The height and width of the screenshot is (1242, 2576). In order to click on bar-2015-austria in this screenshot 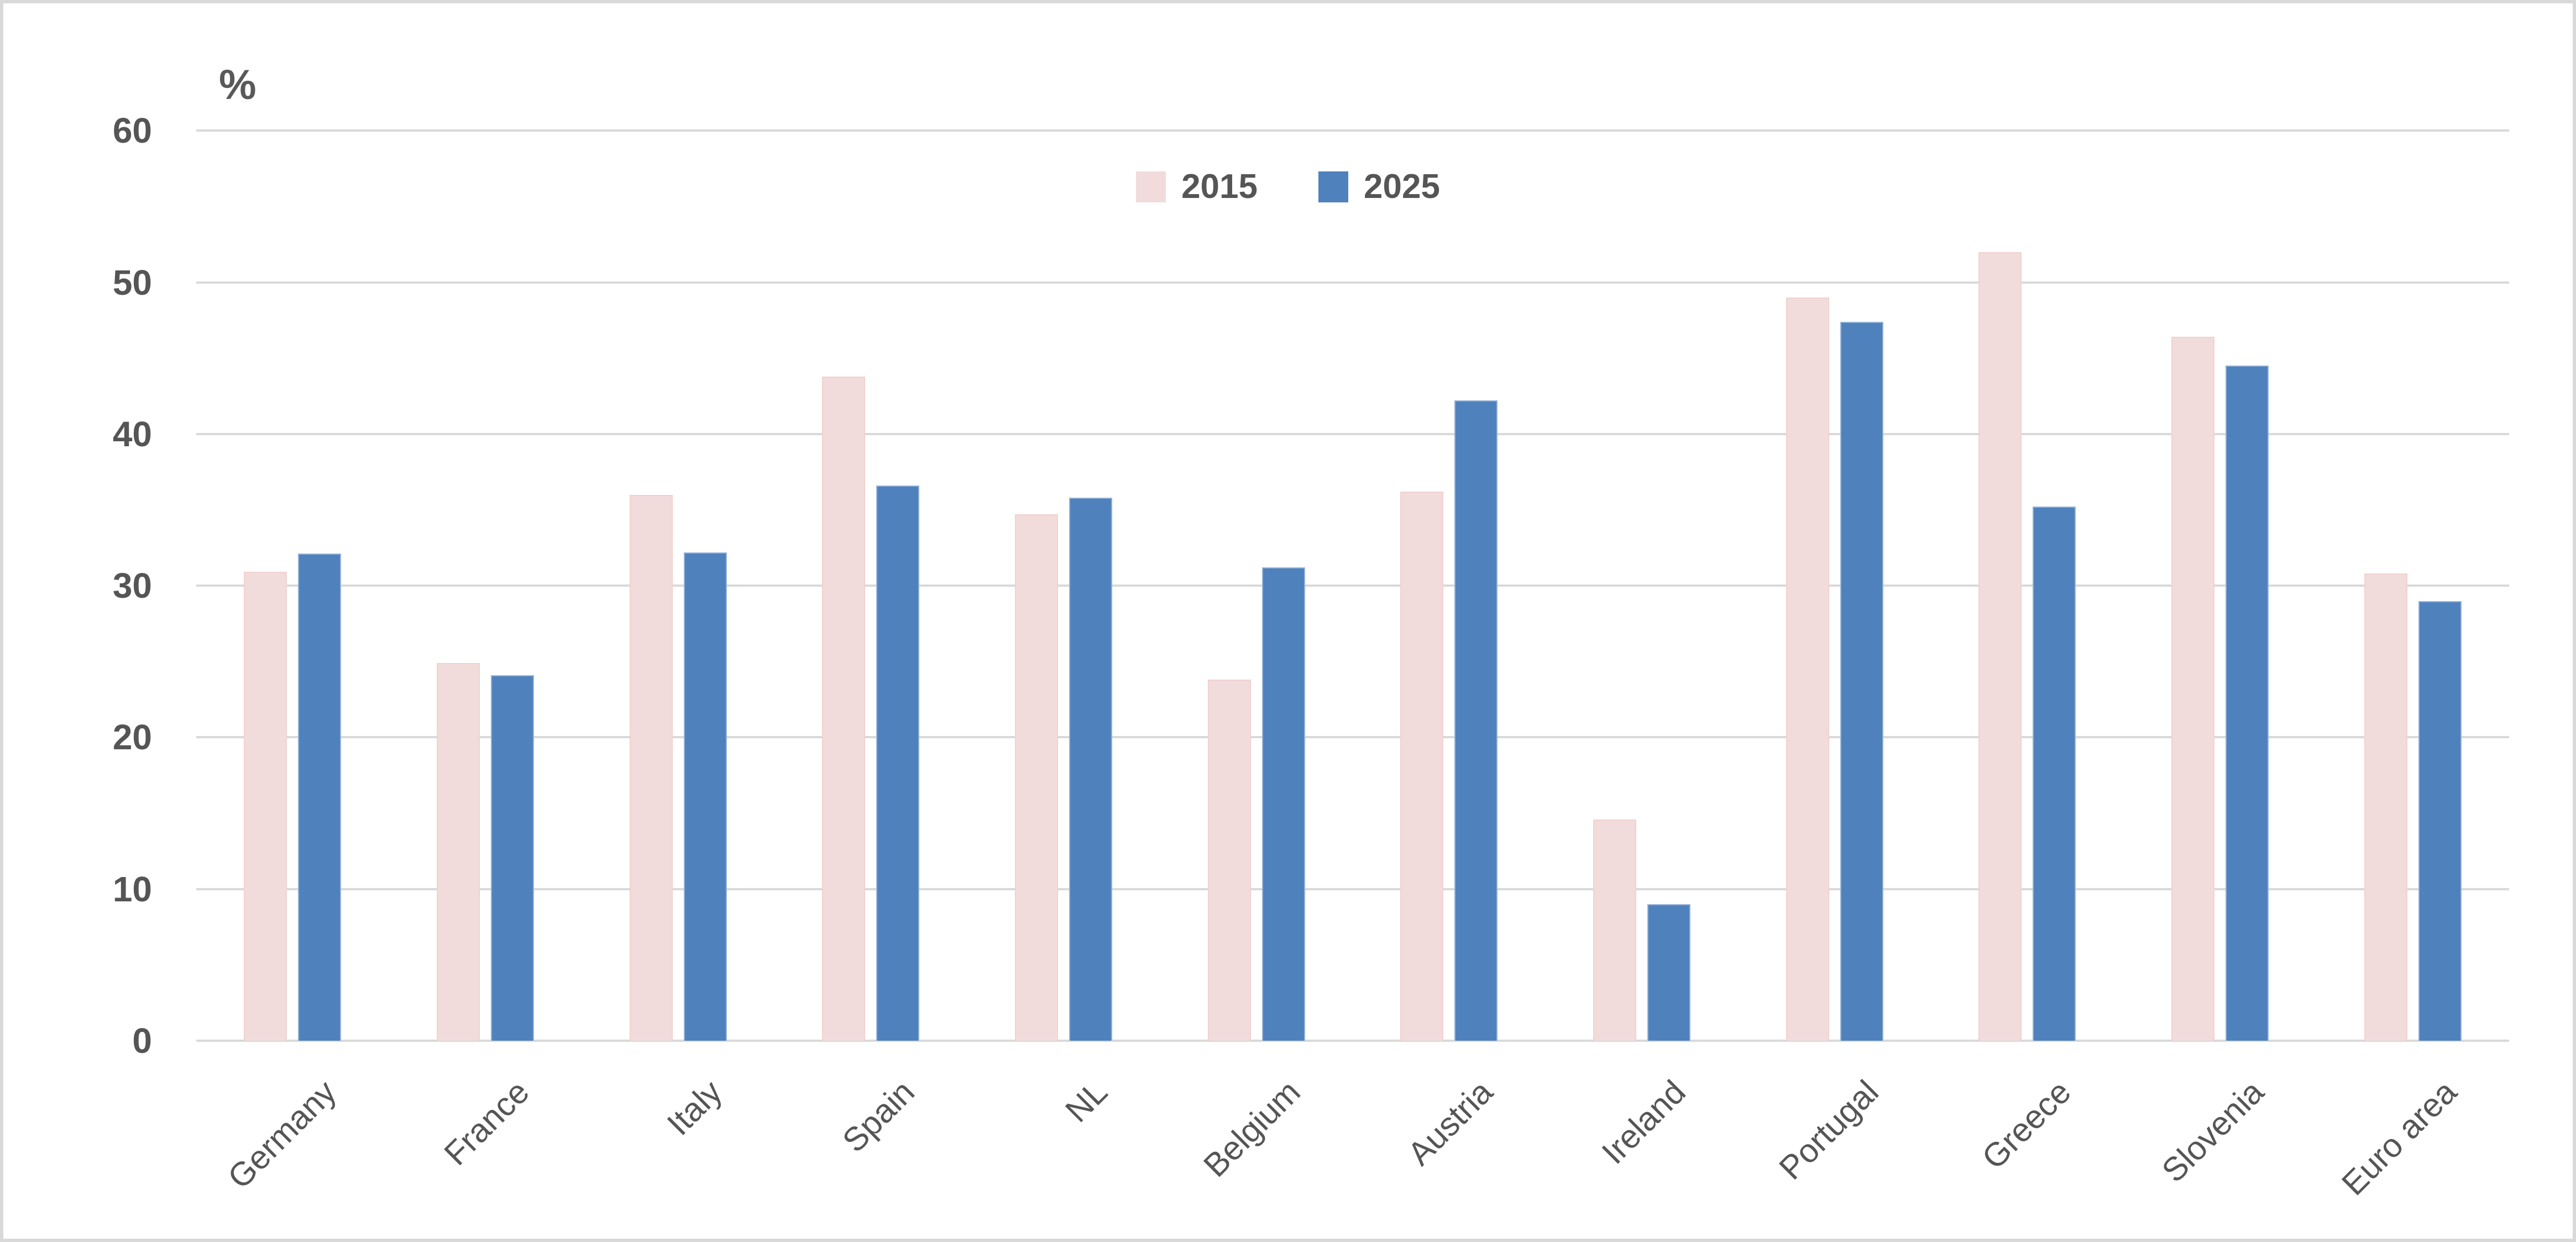, I will do `click(1422, 767)`.